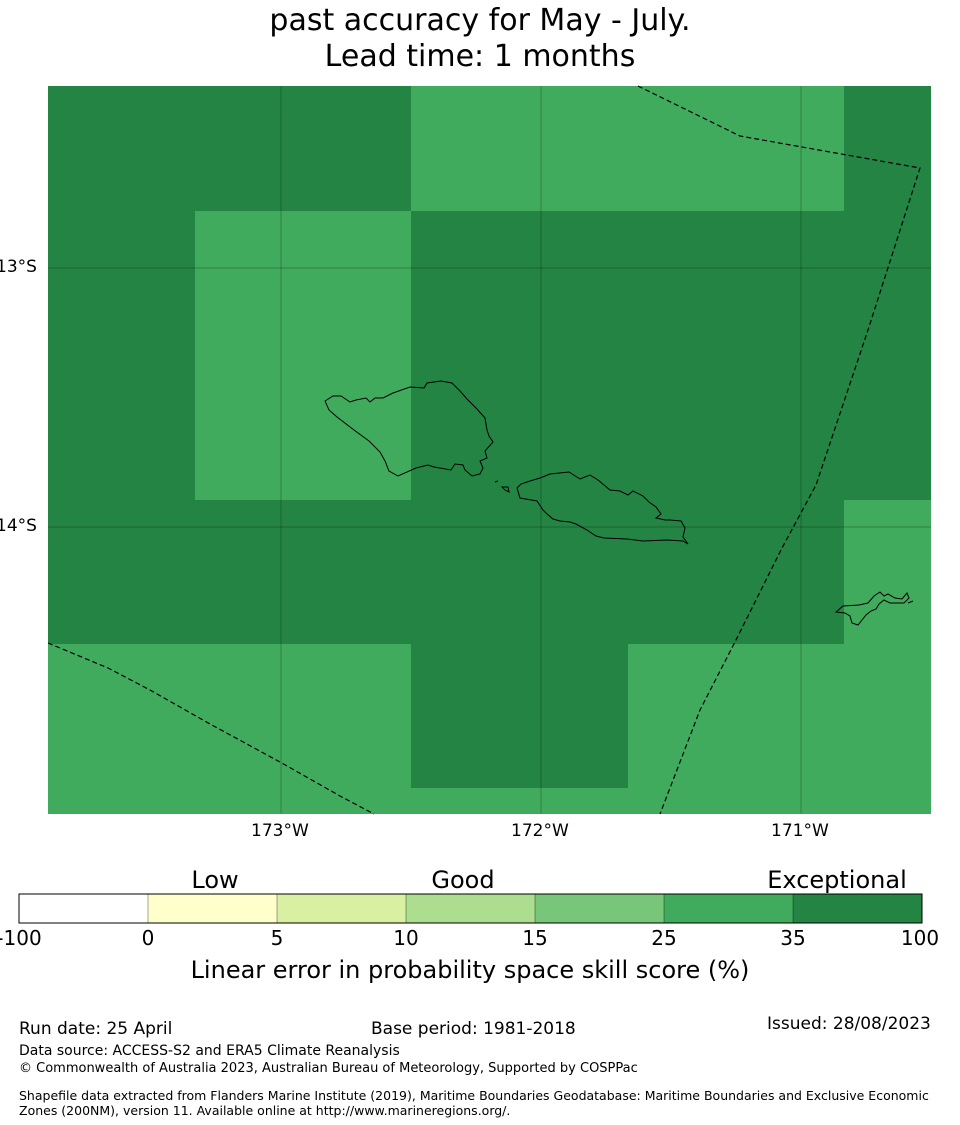 The height and width of the screenshot is (1125, 960). Describe the element at coordinates (277, 938) in the screenshot. I see `colorbar-tick: 5` at that location.